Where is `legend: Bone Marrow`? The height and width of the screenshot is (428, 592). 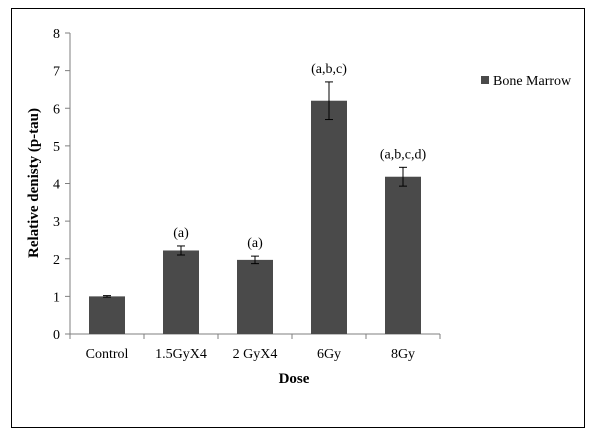
legend: Bone Marrow is located at coordinates (526, 81).